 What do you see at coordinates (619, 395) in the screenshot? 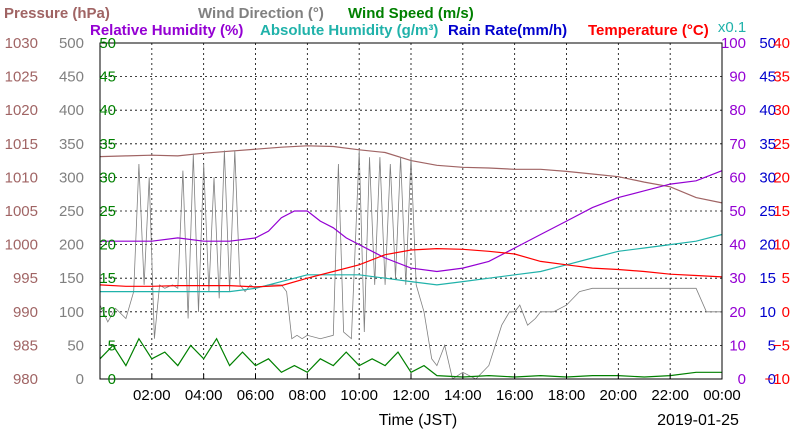
I see `x-tick-label: 20:00` at bounding box center [619, 395].